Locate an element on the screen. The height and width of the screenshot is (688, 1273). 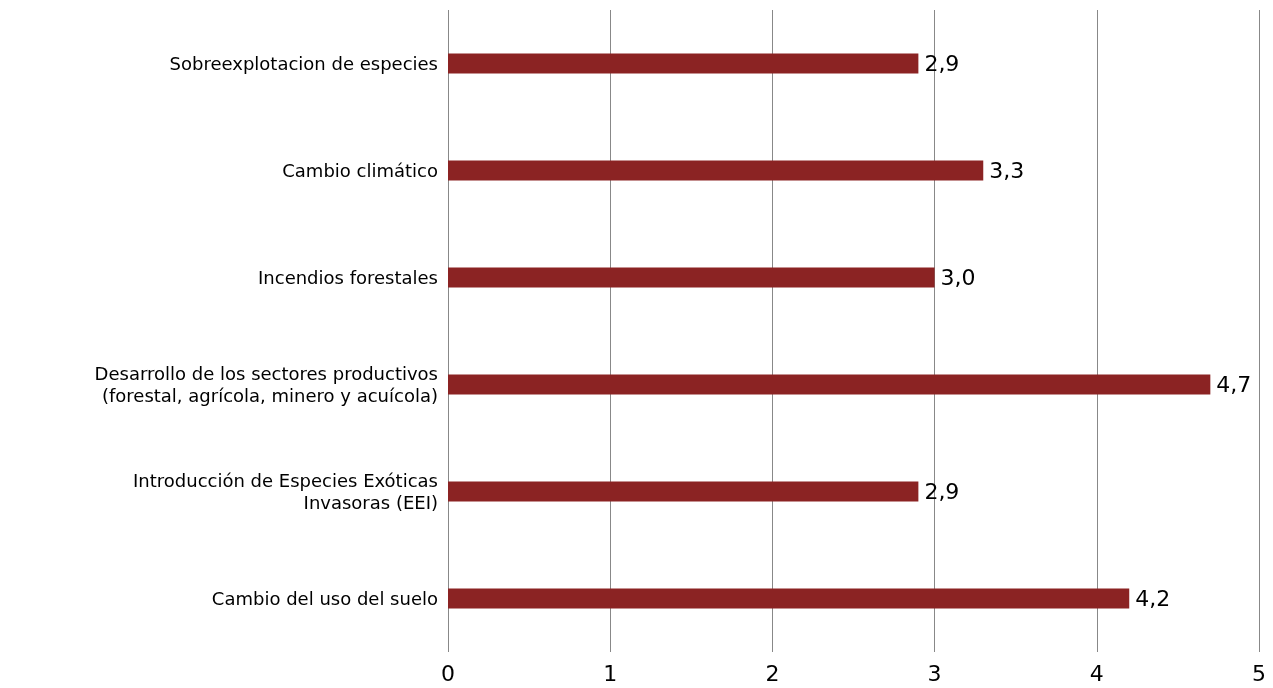
x-tick-label: 1 is located at coordinates (610, 673).